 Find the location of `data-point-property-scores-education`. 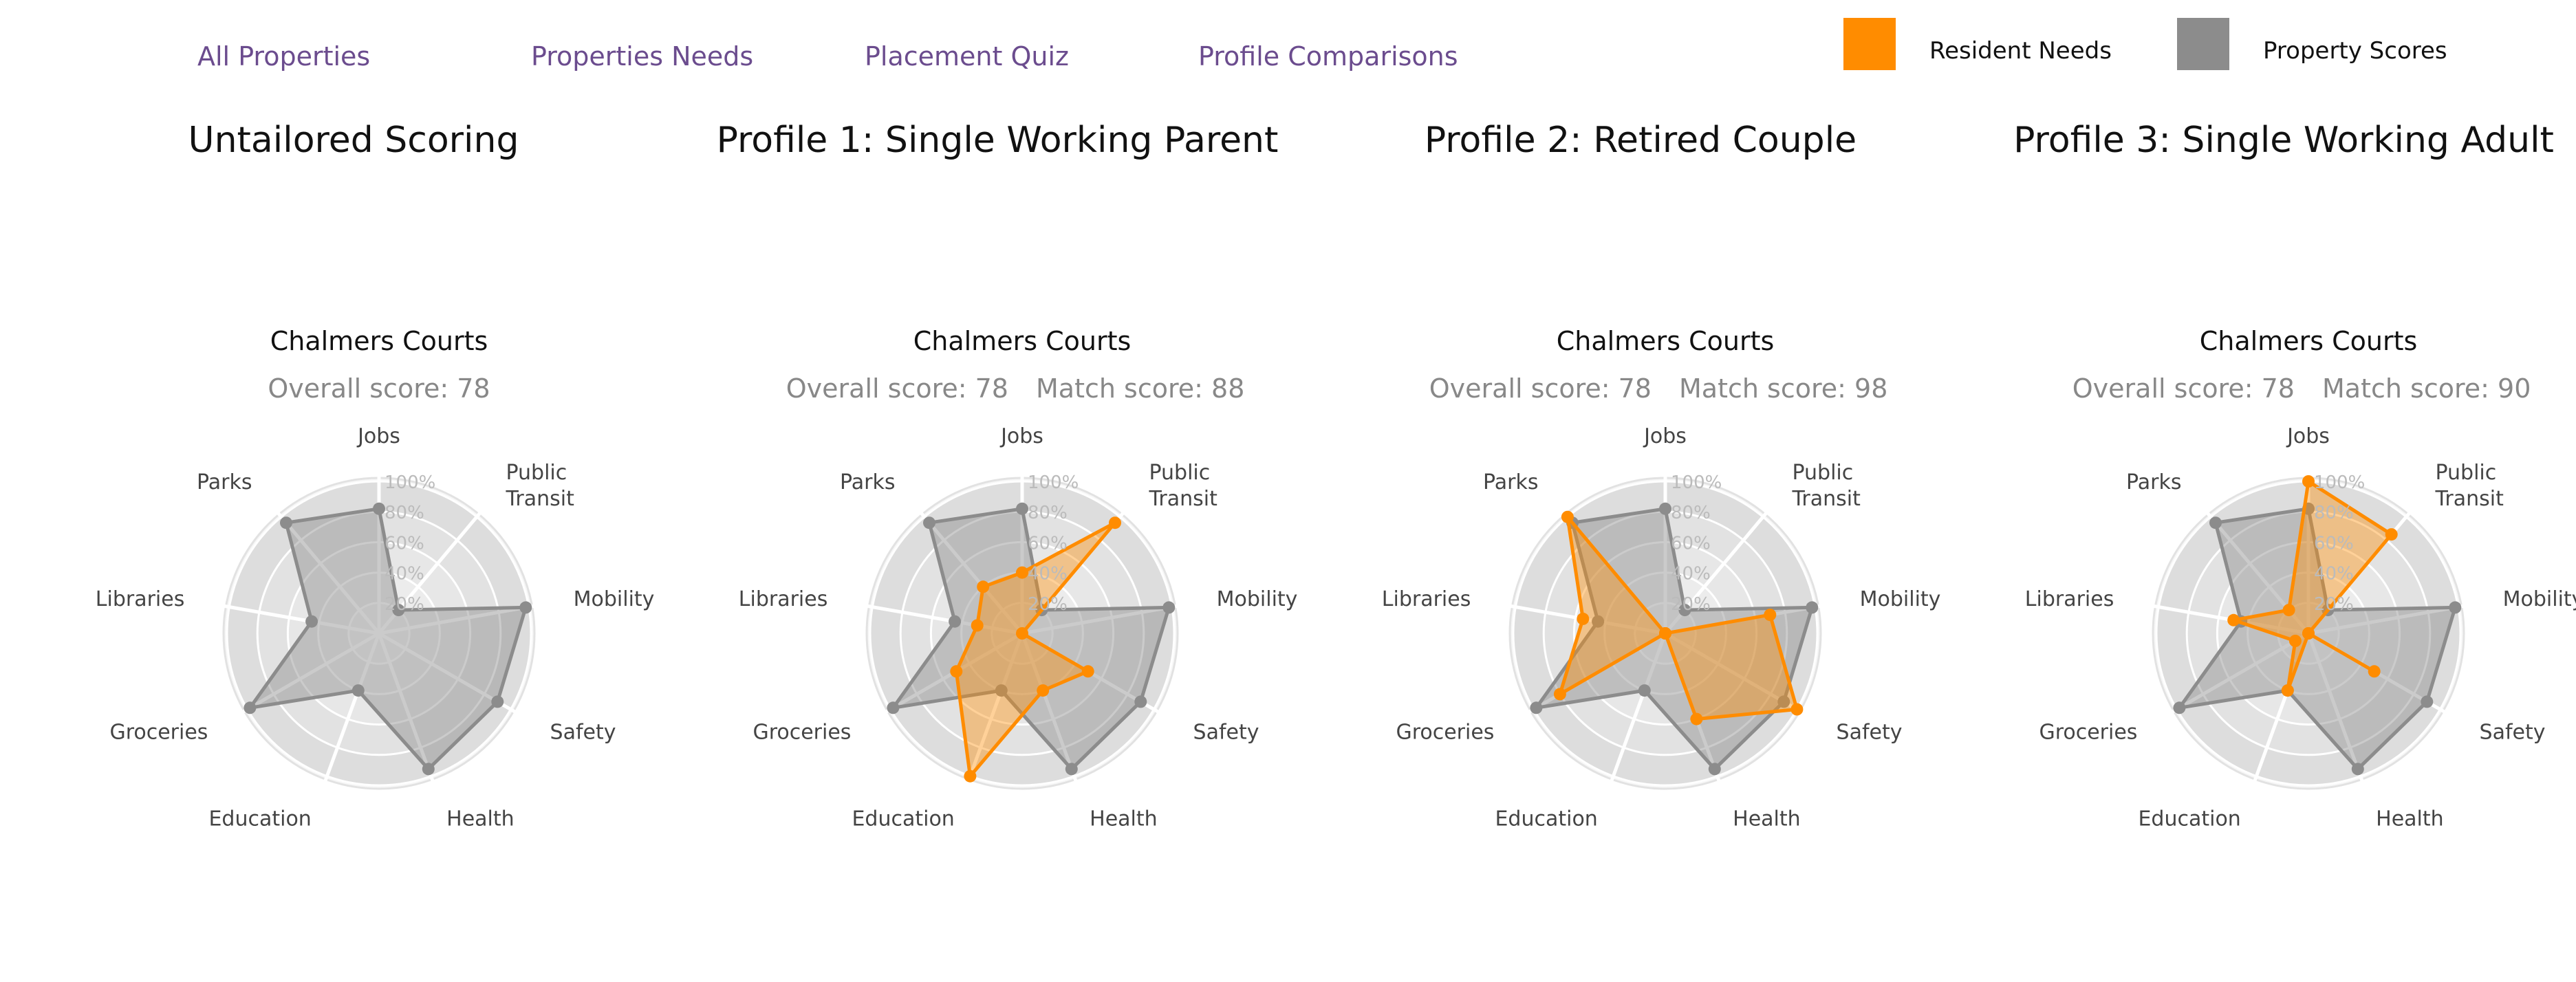

data-point-property-scores-education is located at coordinates (1001, 690).